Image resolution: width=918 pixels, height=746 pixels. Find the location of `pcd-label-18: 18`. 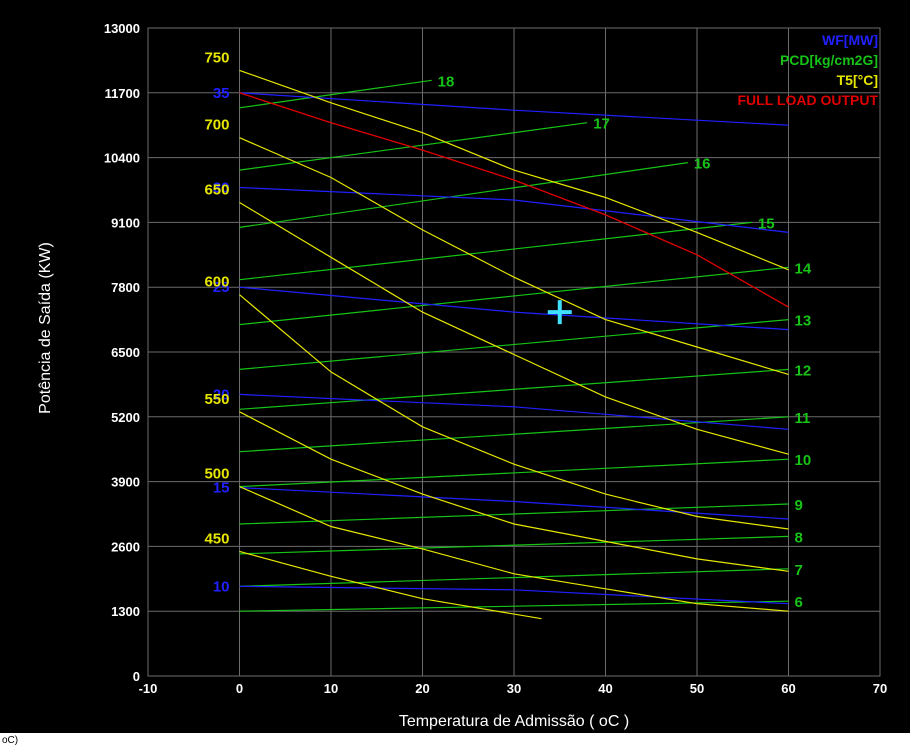

pcd-label-18: 18 is located at coordinates (446, 81).